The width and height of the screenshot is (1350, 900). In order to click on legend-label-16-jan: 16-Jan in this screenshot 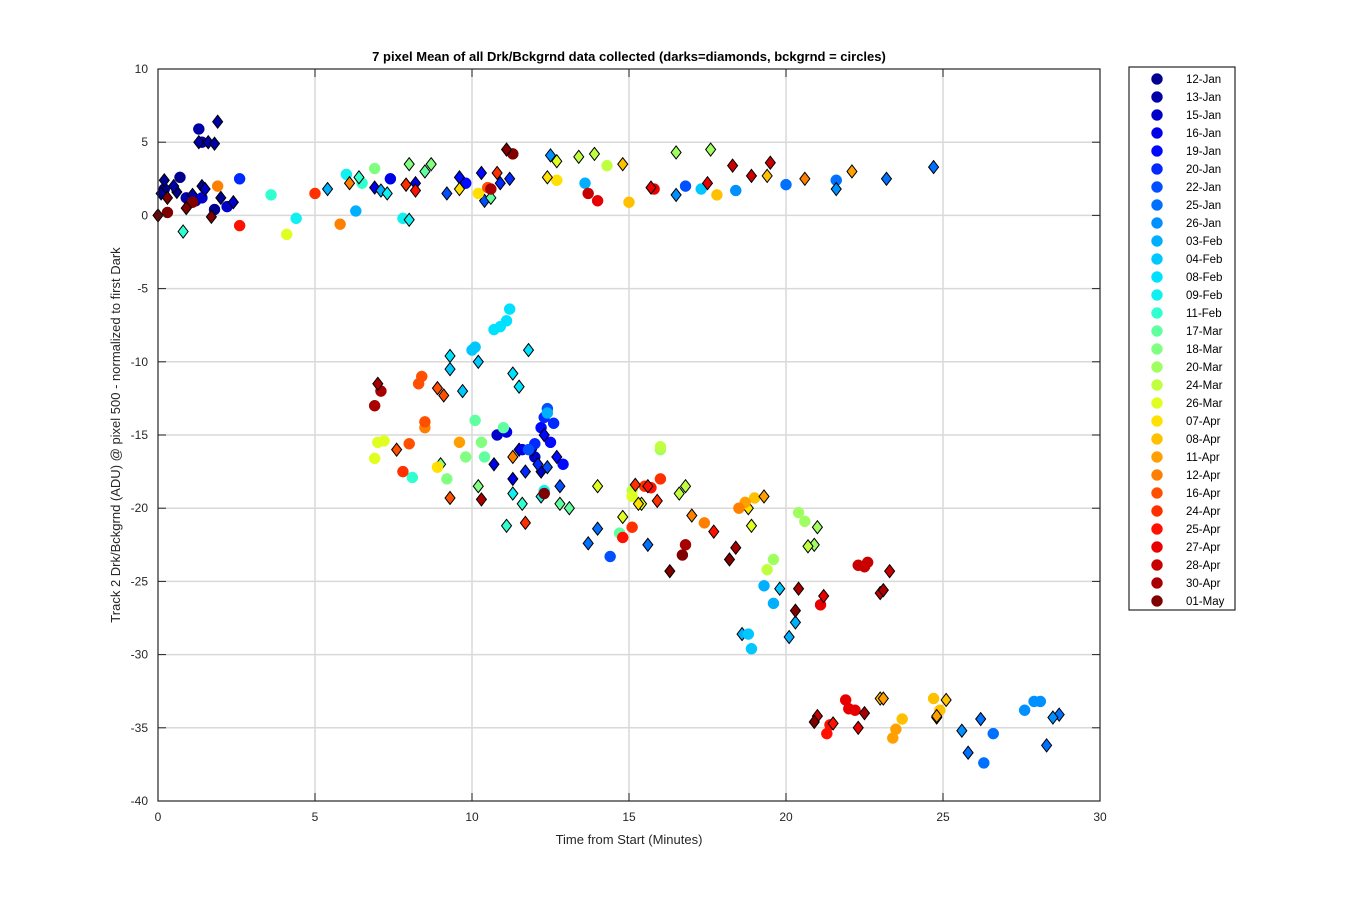, I will do `click(1203, 134)`.